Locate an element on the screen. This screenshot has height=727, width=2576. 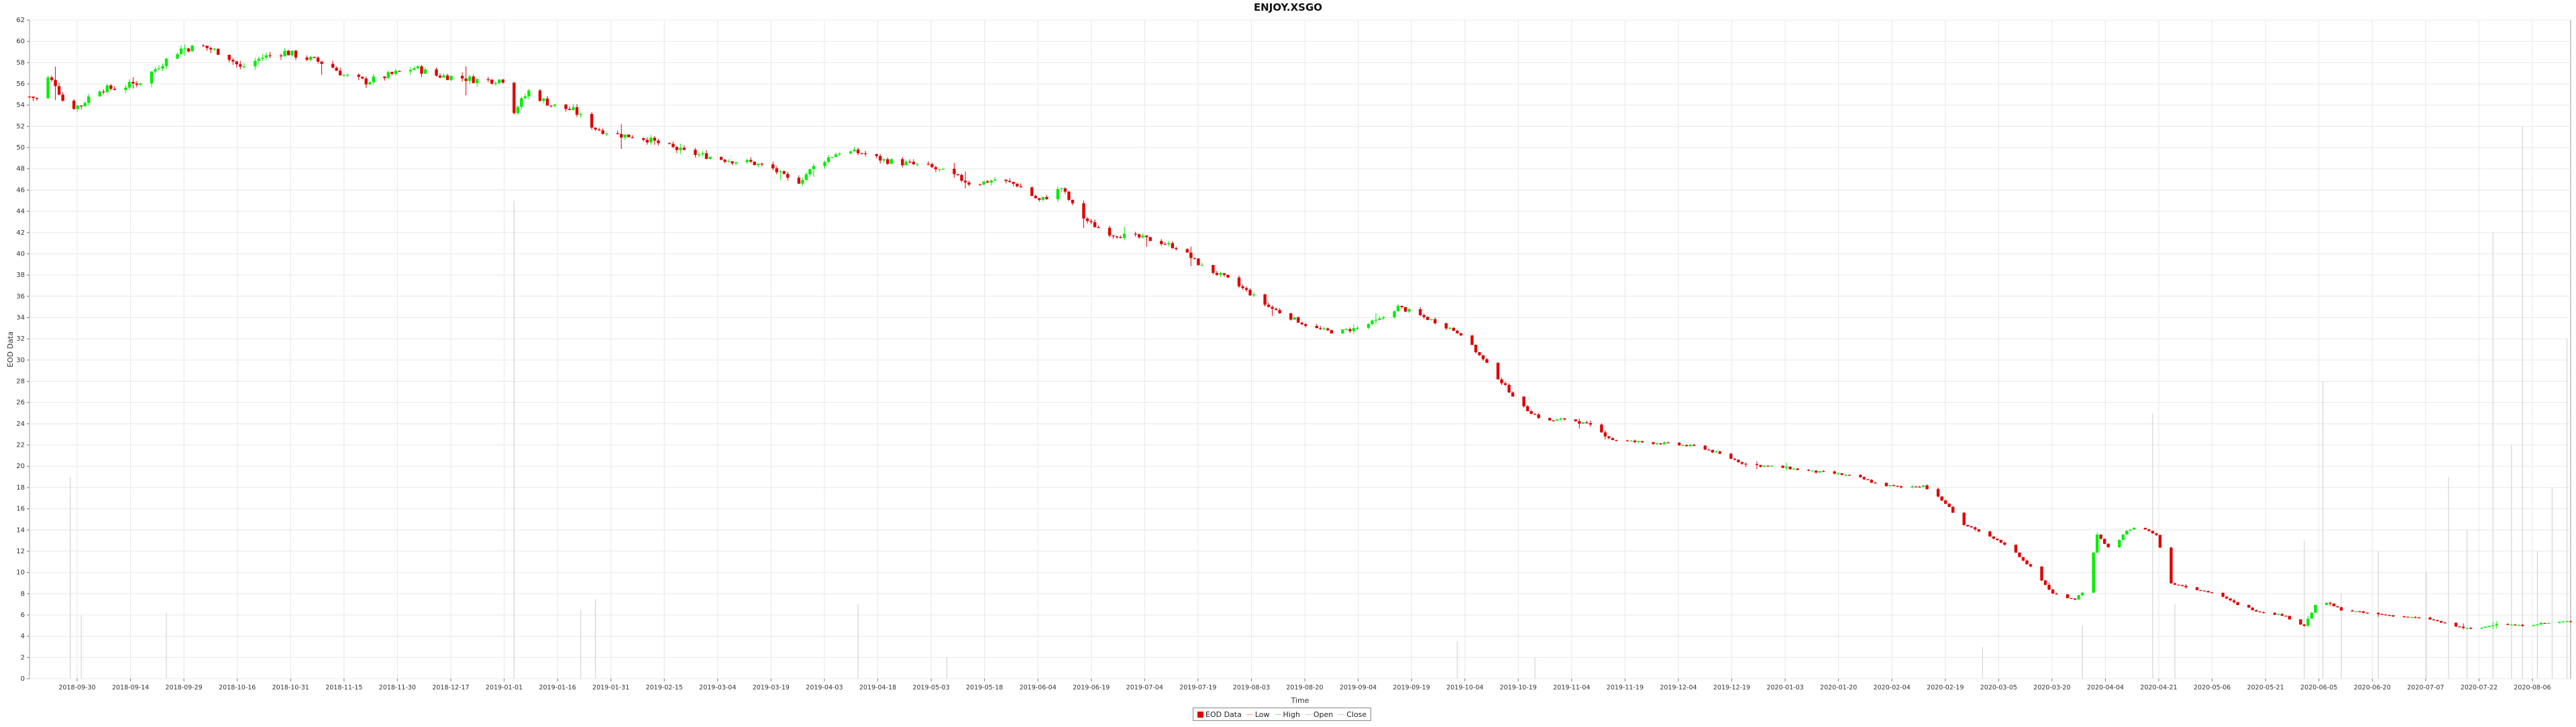
x-tick-label: 2018-11-30 is located at coordinates (397, 687).